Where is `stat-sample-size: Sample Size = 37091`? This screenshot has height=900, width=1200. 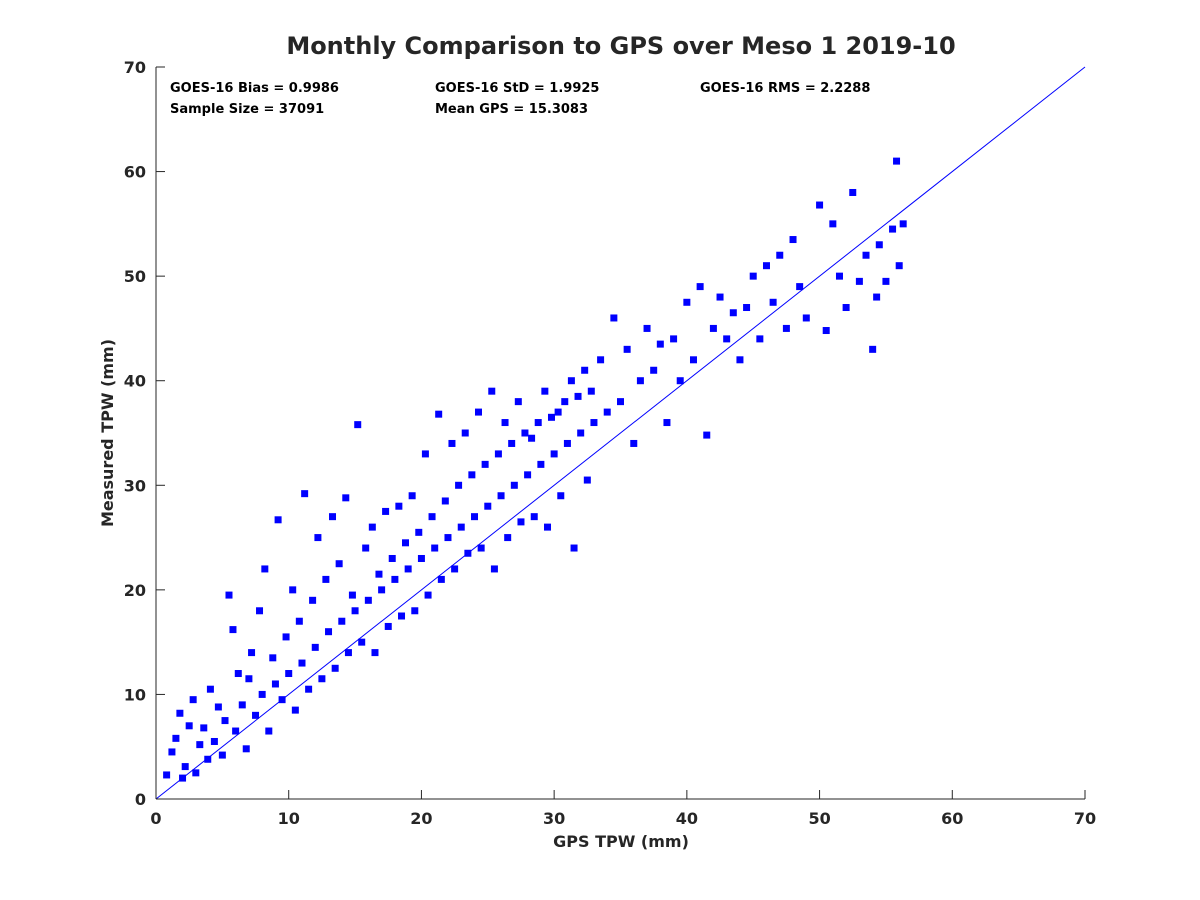
stat-sample-size: Sample Size = 37091 is located at coordinates (247, 109).